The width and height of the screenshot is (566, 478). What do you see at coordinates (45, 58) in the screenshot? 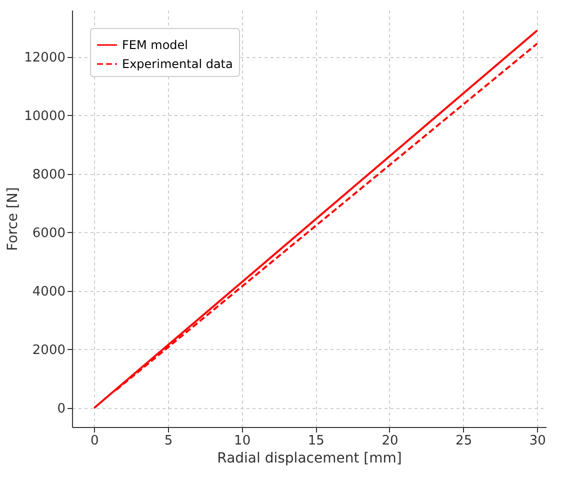
I see `y-tick-label: 12000` at bounding box center [45, 58].